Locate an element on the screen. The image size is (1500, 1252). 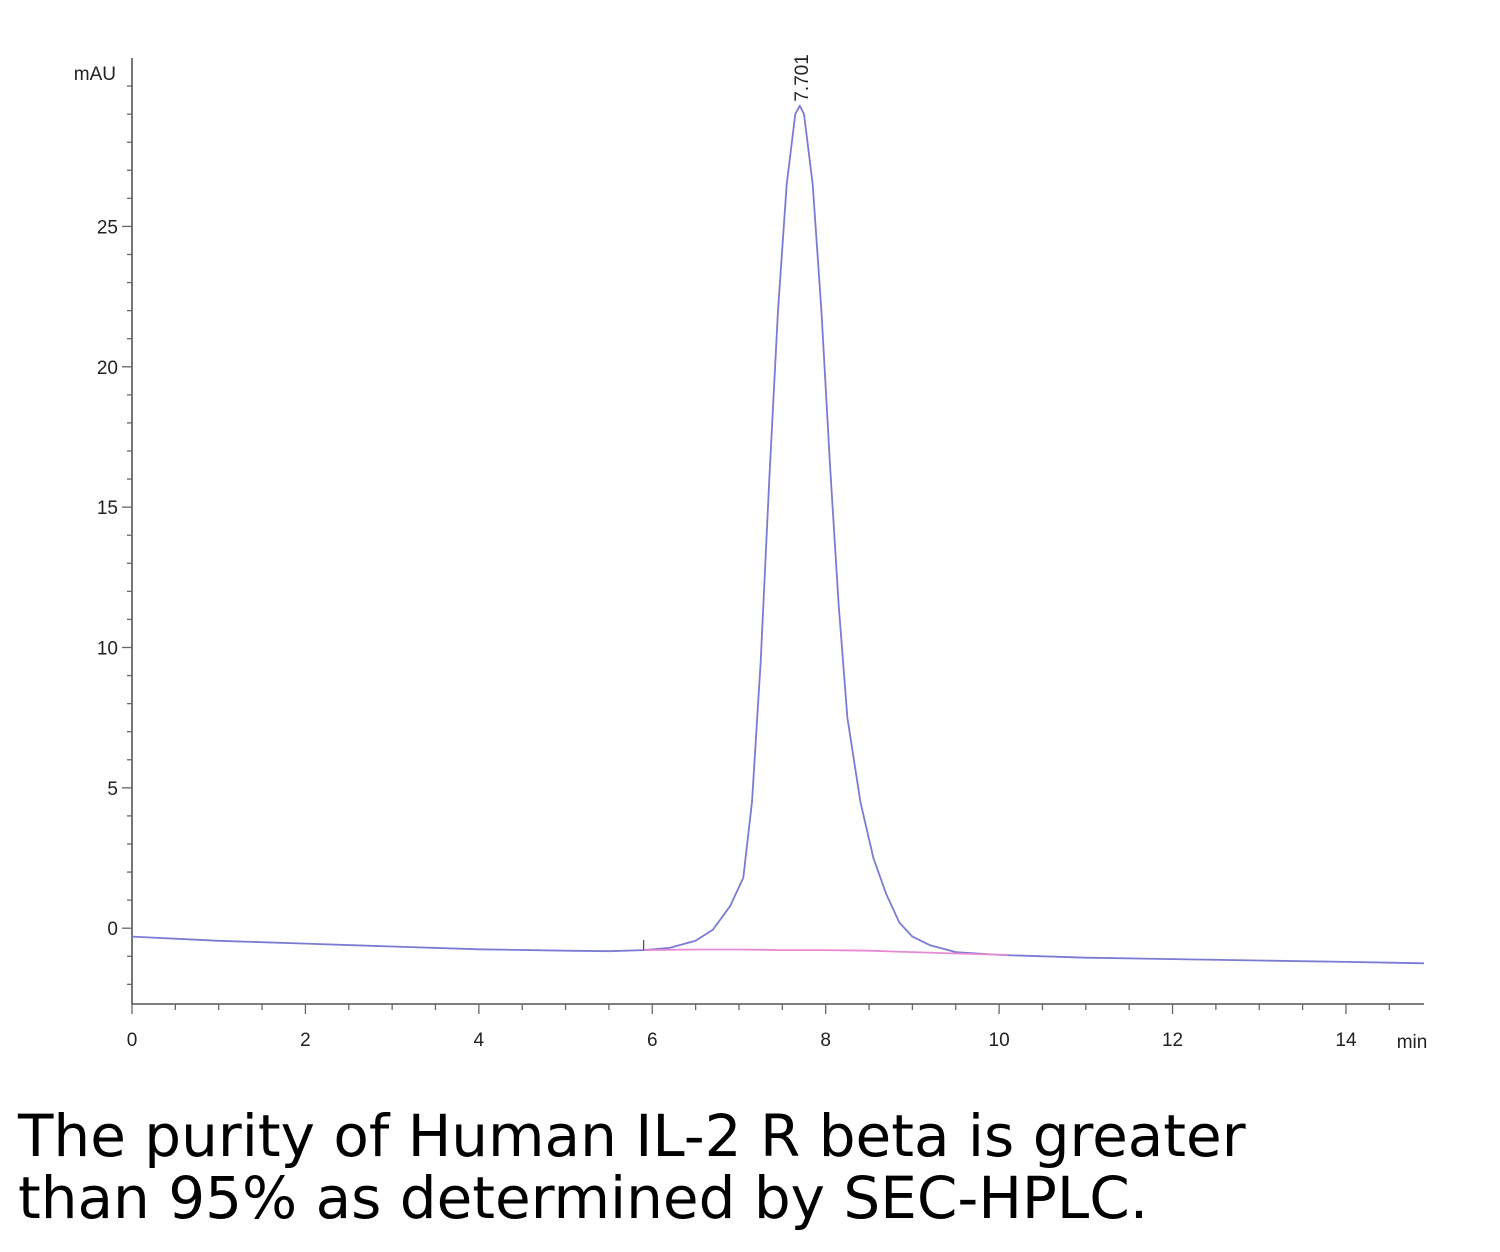
y-tick-label: 0 is located at coordinates (112, 929).